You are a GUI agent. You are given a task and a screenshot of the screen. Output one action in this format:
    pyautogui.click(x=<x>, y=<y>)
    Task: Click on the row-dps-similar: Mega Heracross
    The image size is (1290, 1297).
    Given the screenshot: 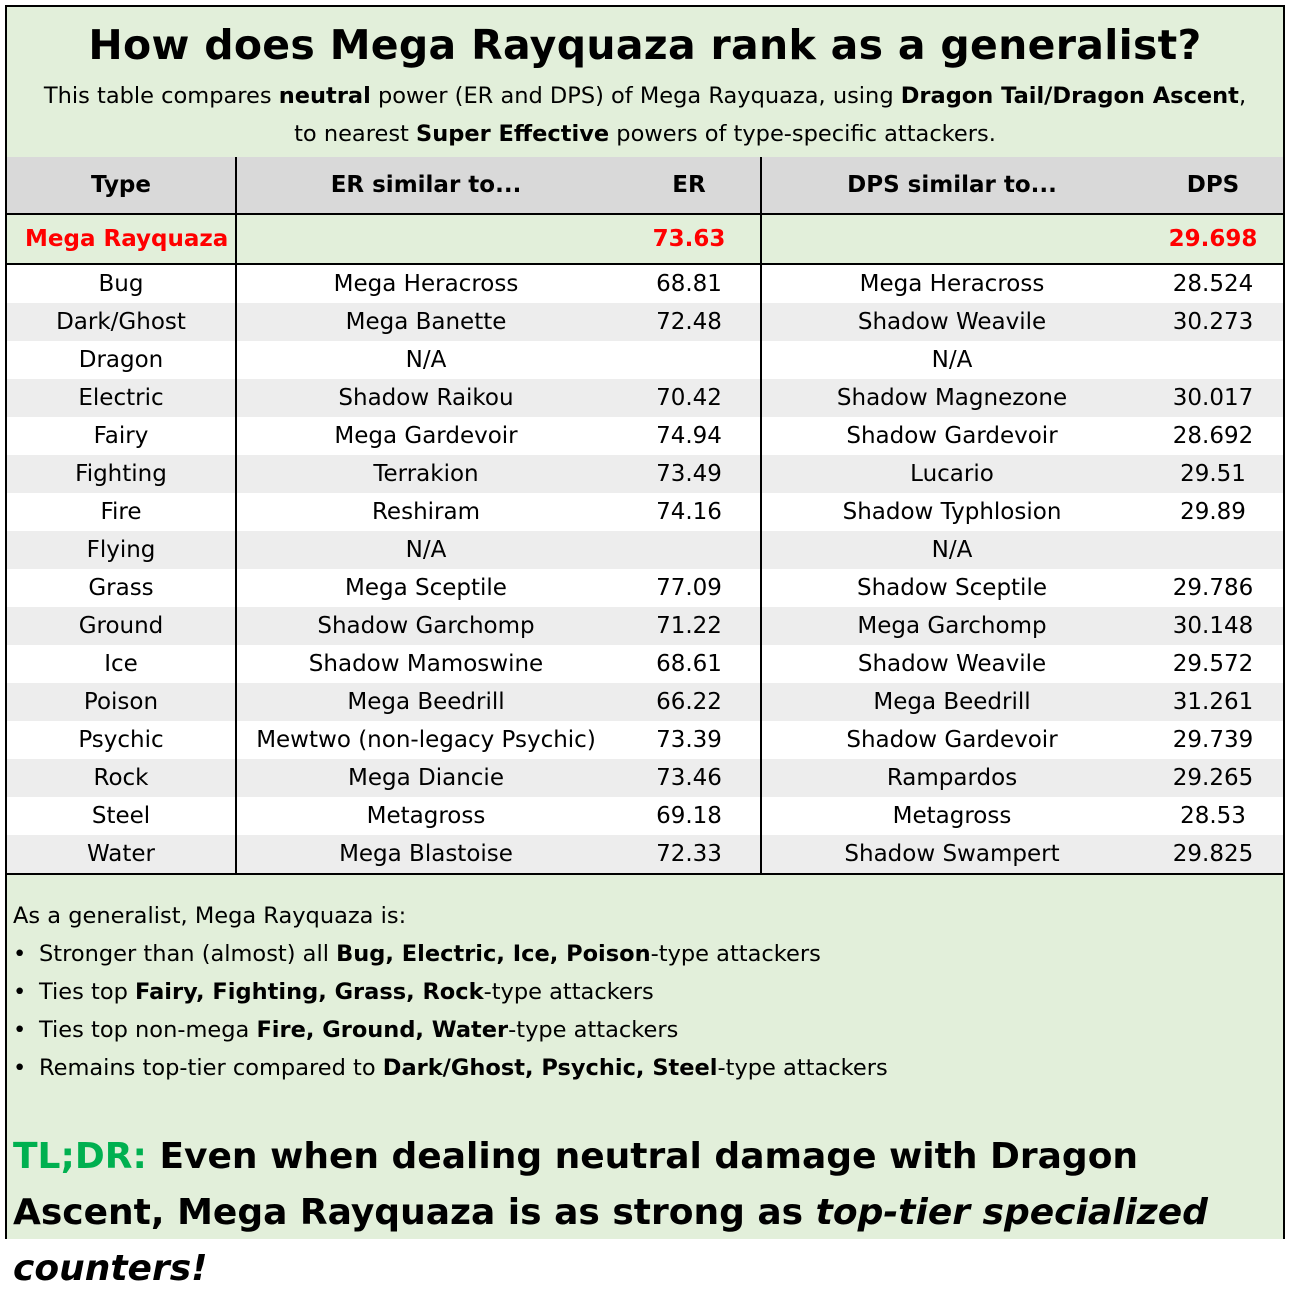 What is the action you would take?
    pyautogui.click(x=952, y=284)
    